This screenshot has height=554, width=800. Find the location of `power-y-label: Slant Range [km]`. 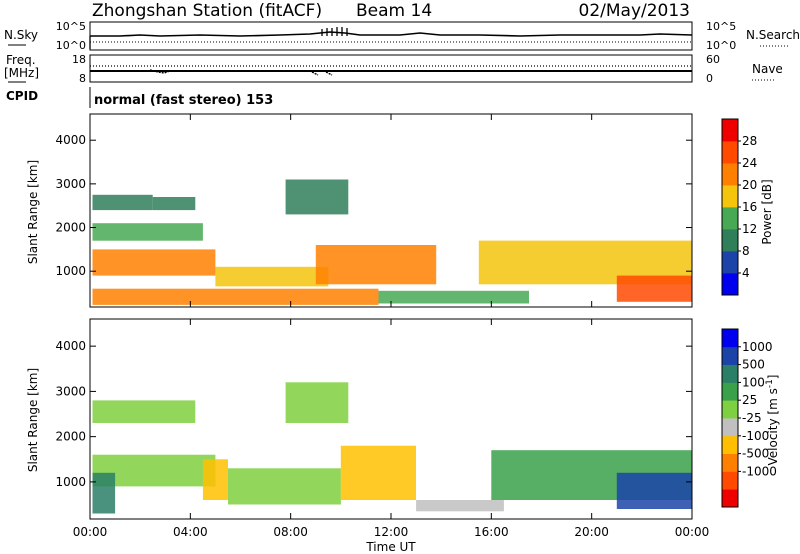

power-y-label: Slant Range [km] is located at coordinates (33, 212).